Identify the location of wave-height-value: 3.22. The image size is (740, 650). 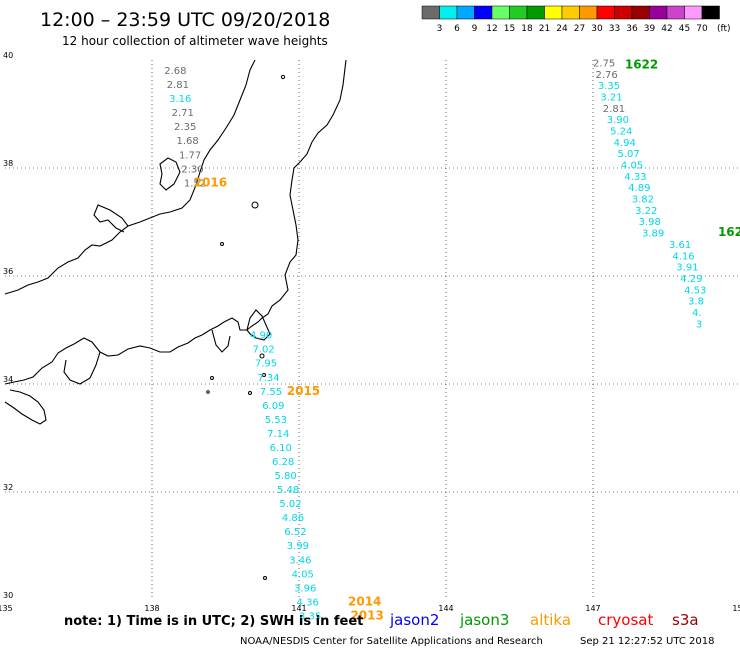
(646, 211).